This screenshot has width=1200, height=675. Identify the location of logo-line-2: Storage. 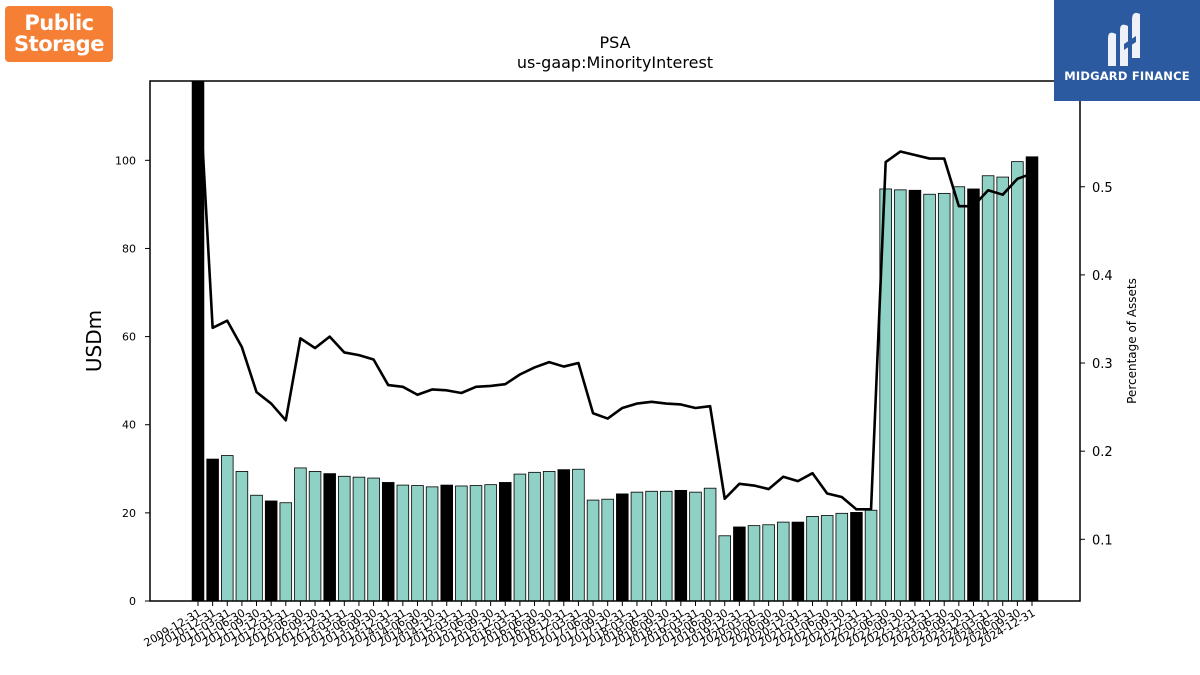
(59, 44).